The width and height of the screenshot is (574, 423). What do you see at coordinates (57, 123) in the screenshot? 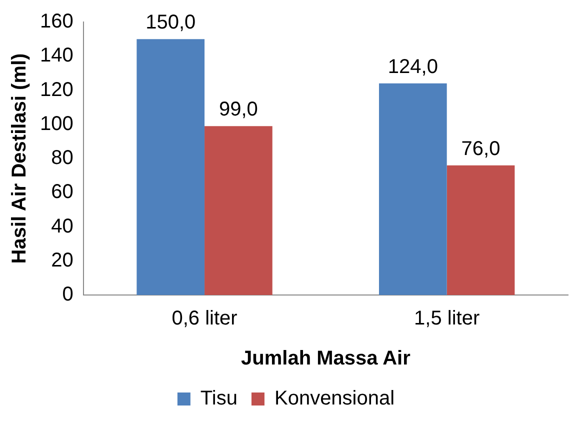
I see `y-tick-label: 100` at bounding box center [57, 123].